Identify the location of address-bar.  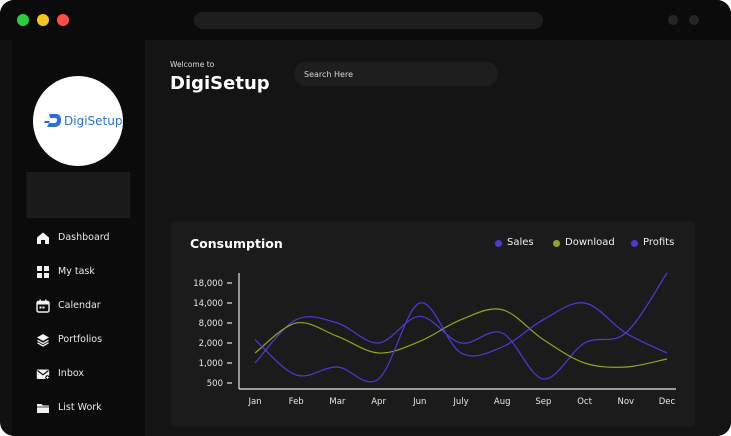
(368, 20).